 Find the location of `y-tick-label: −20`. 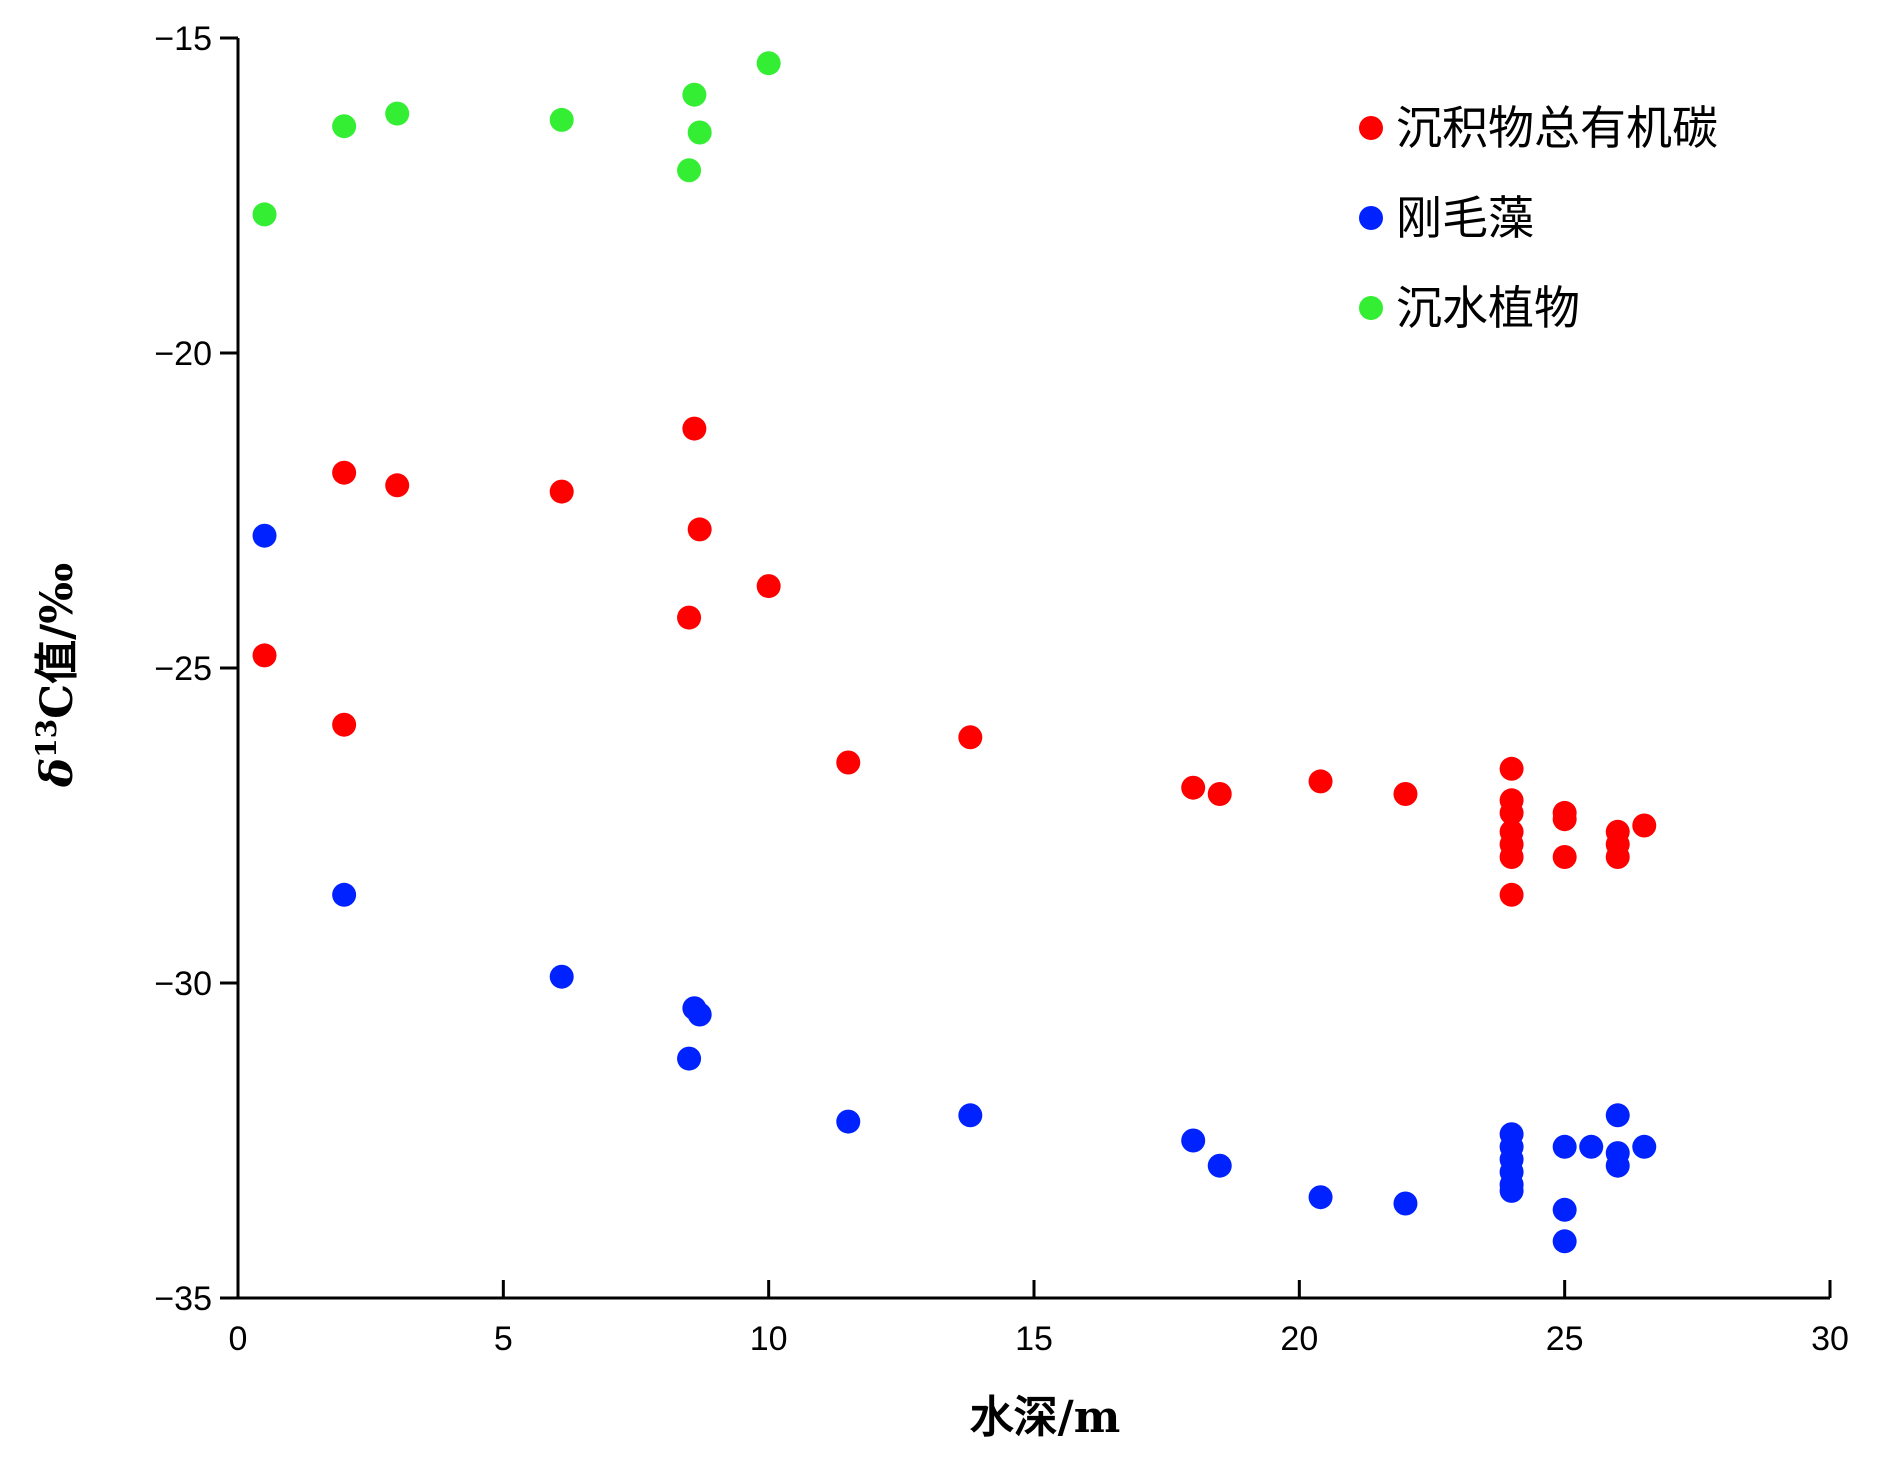

y-tick-label: −20 is located at coordinates (183, 354).